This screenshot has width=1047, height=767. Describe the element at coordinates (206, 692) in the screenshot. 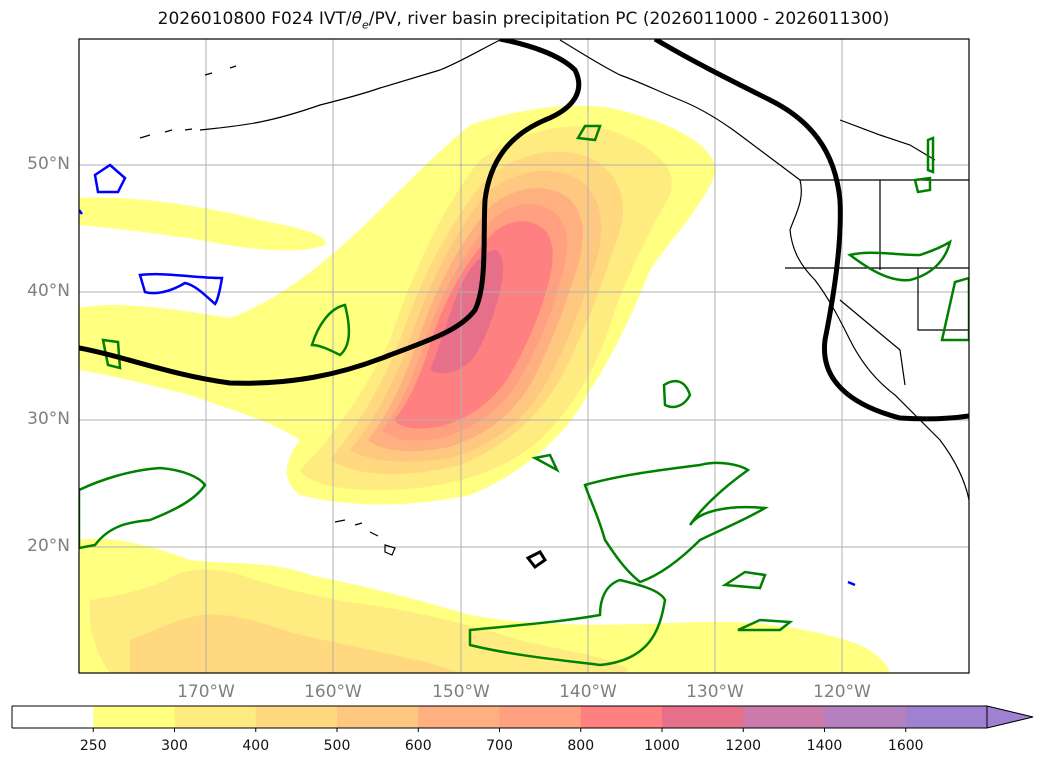

I see `lon-label-170w: 170°W` at that location.